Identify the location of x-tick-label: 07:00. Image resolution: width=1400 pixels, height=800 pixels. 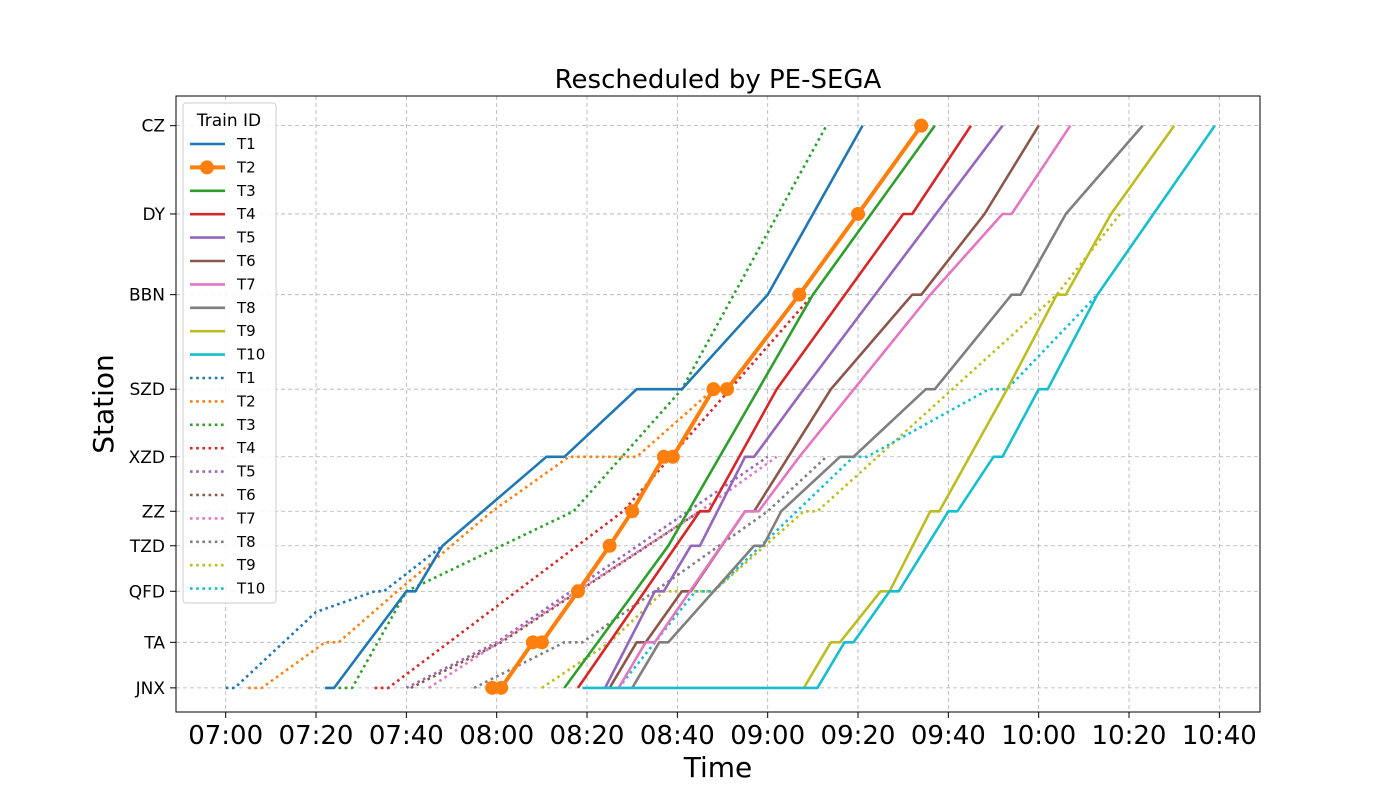
(225, 736).